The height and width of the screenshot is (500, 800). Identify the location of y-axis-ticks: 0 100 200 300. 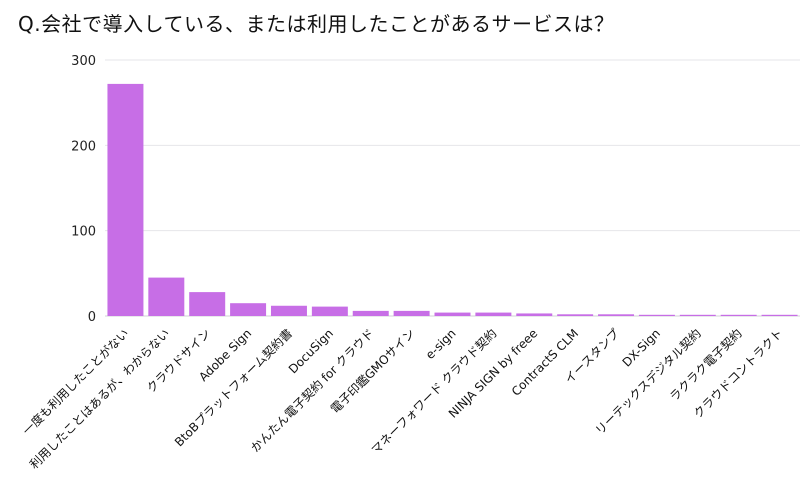
(83, 189).